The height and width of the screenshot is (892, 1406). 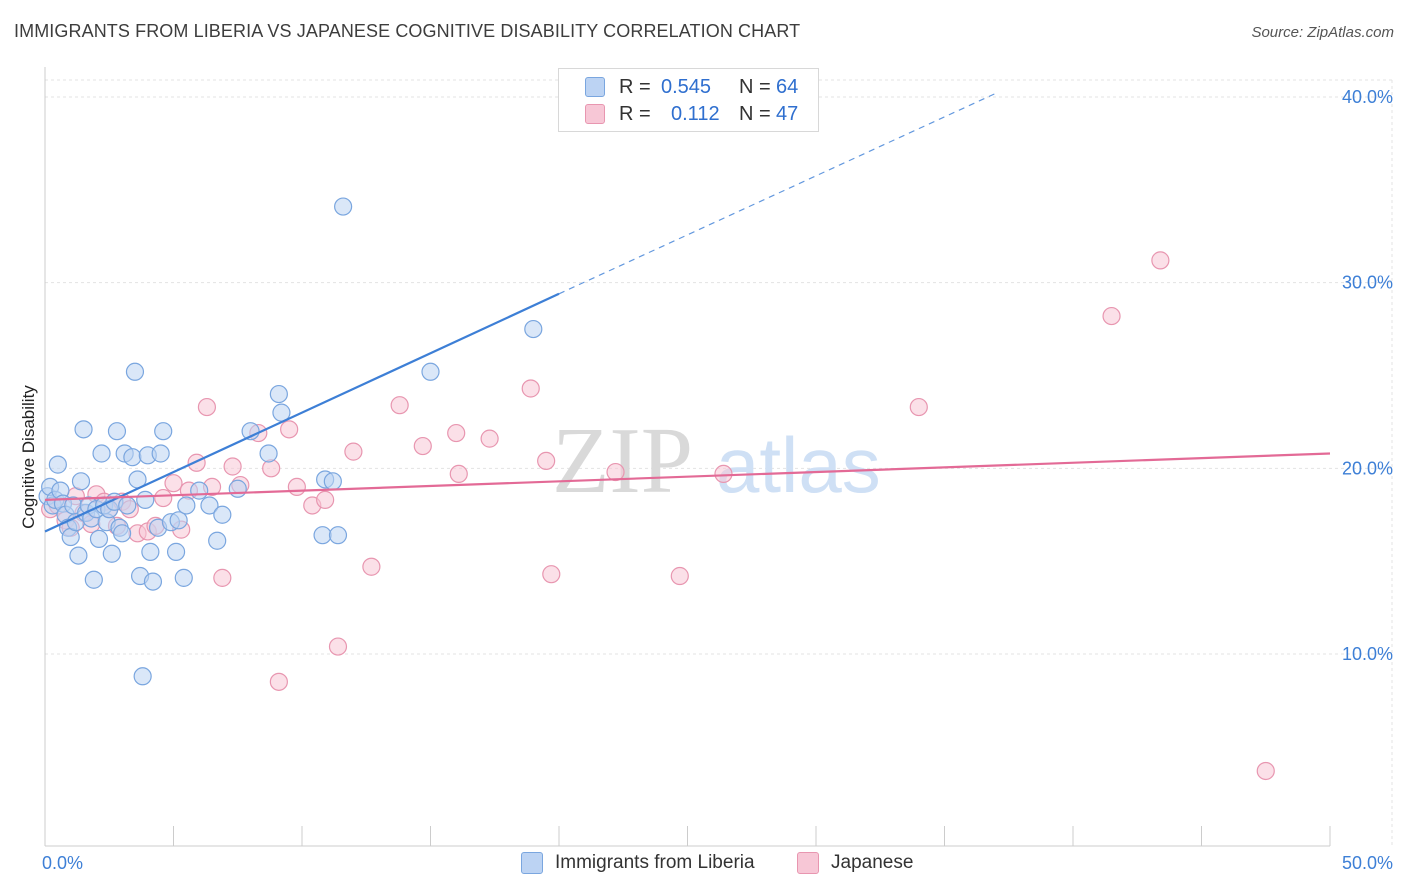 I want to click on source-label: Source: ZipAtlas.com, so click(x=1322, y=32).